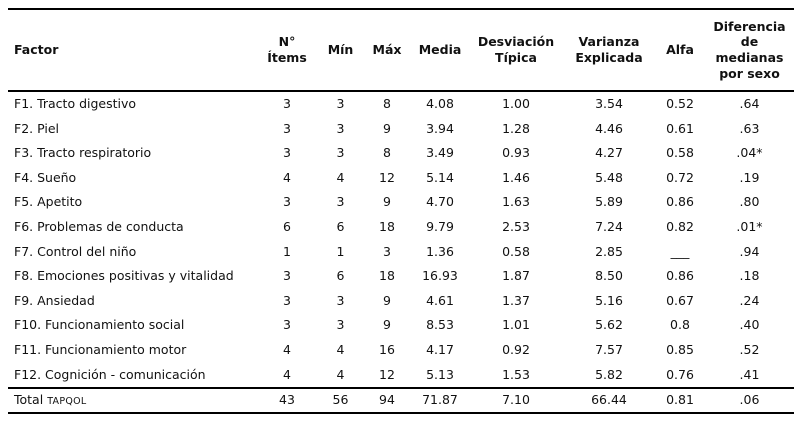 This screenshot has height=421, width=802. Describe the element at coordinates (609, 104) in the screenshot. I see `value-cell: 3.54` at that location.